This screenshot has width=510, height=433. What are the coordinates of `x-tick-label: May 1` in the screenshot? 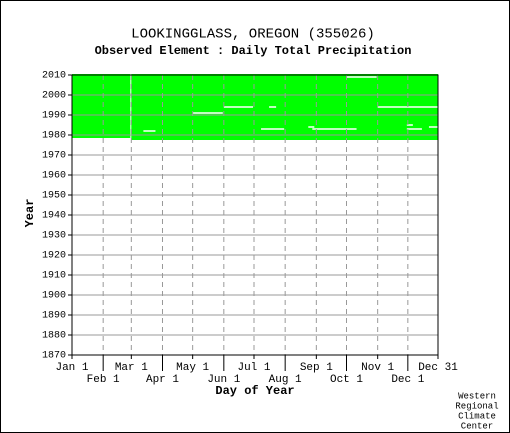 It's located at (192, 368).